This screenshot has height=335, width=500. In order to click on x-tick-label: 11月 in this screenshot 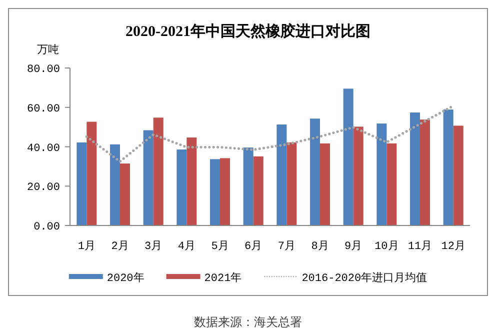, I will do `click(420, 246)`.